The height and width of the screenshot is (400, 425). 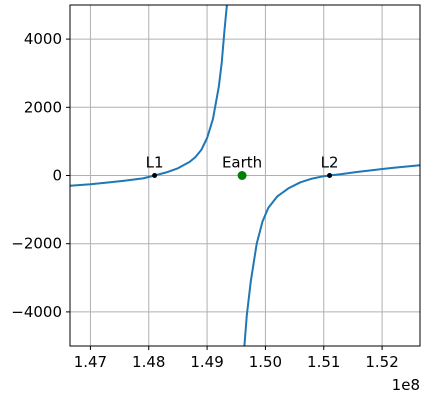 What do you see at coordinates (155, 163) in the screenshot?
I see `point-label-l1: L1` at bounding box center [155, 163].